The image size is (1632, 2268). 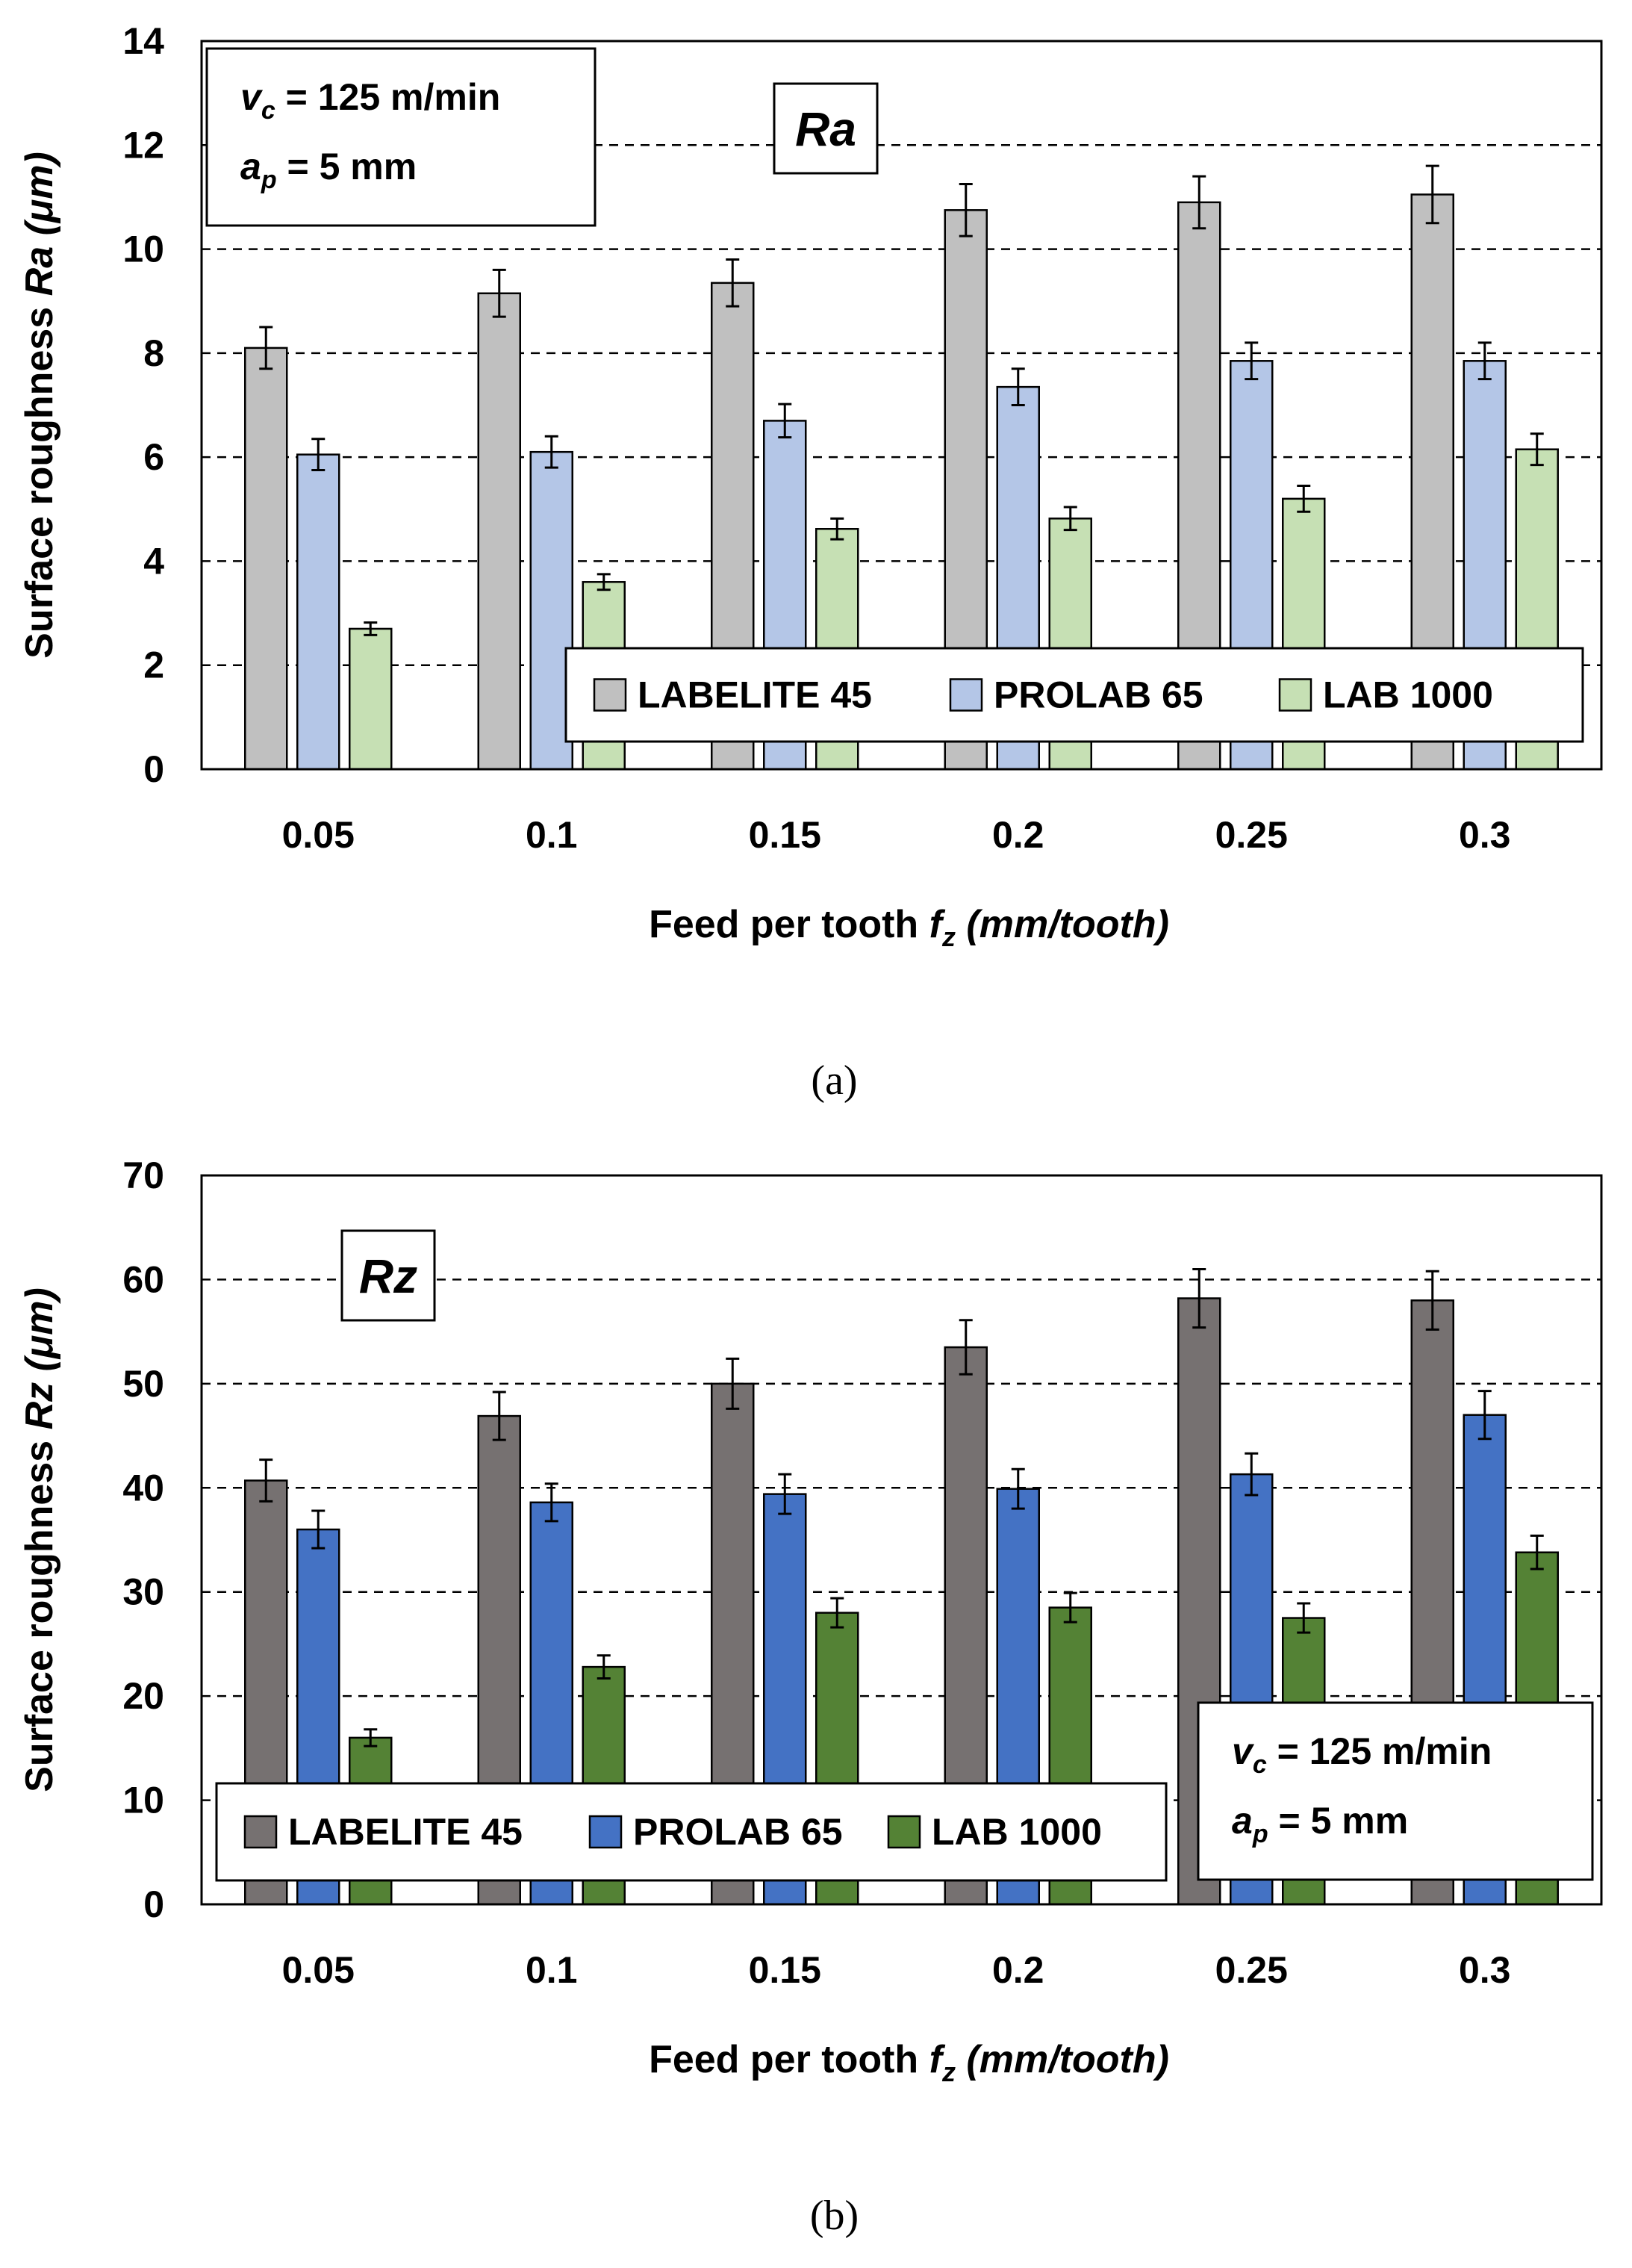 I want to click on y-tick-label: 40, so click(x=143, y=1488).